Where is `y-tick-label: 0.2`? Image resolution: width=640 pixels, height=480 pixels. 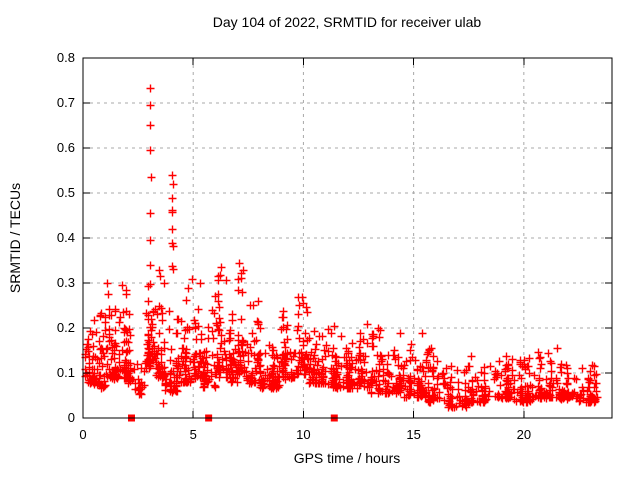
y-tick-label: 0.2 is located at coordinates (66, 327).